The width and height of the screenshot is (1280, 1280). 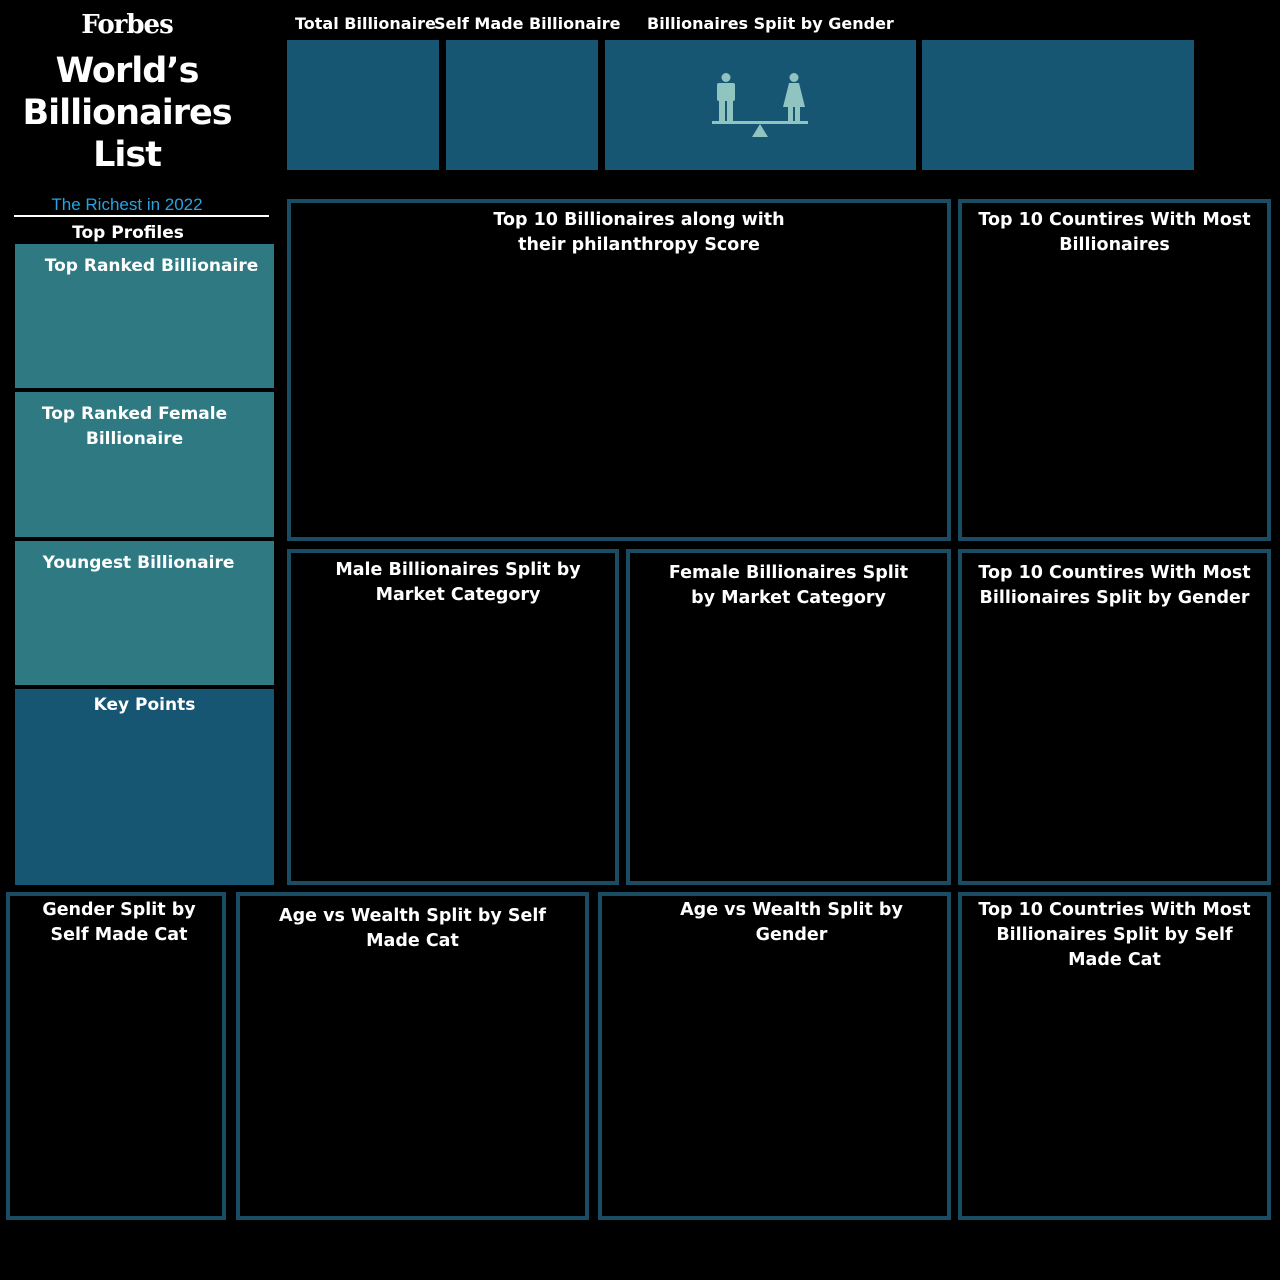 I want to click on top-ranked-billionaire-card: Top Ranked Billionaire, so click(x=144, y=316).